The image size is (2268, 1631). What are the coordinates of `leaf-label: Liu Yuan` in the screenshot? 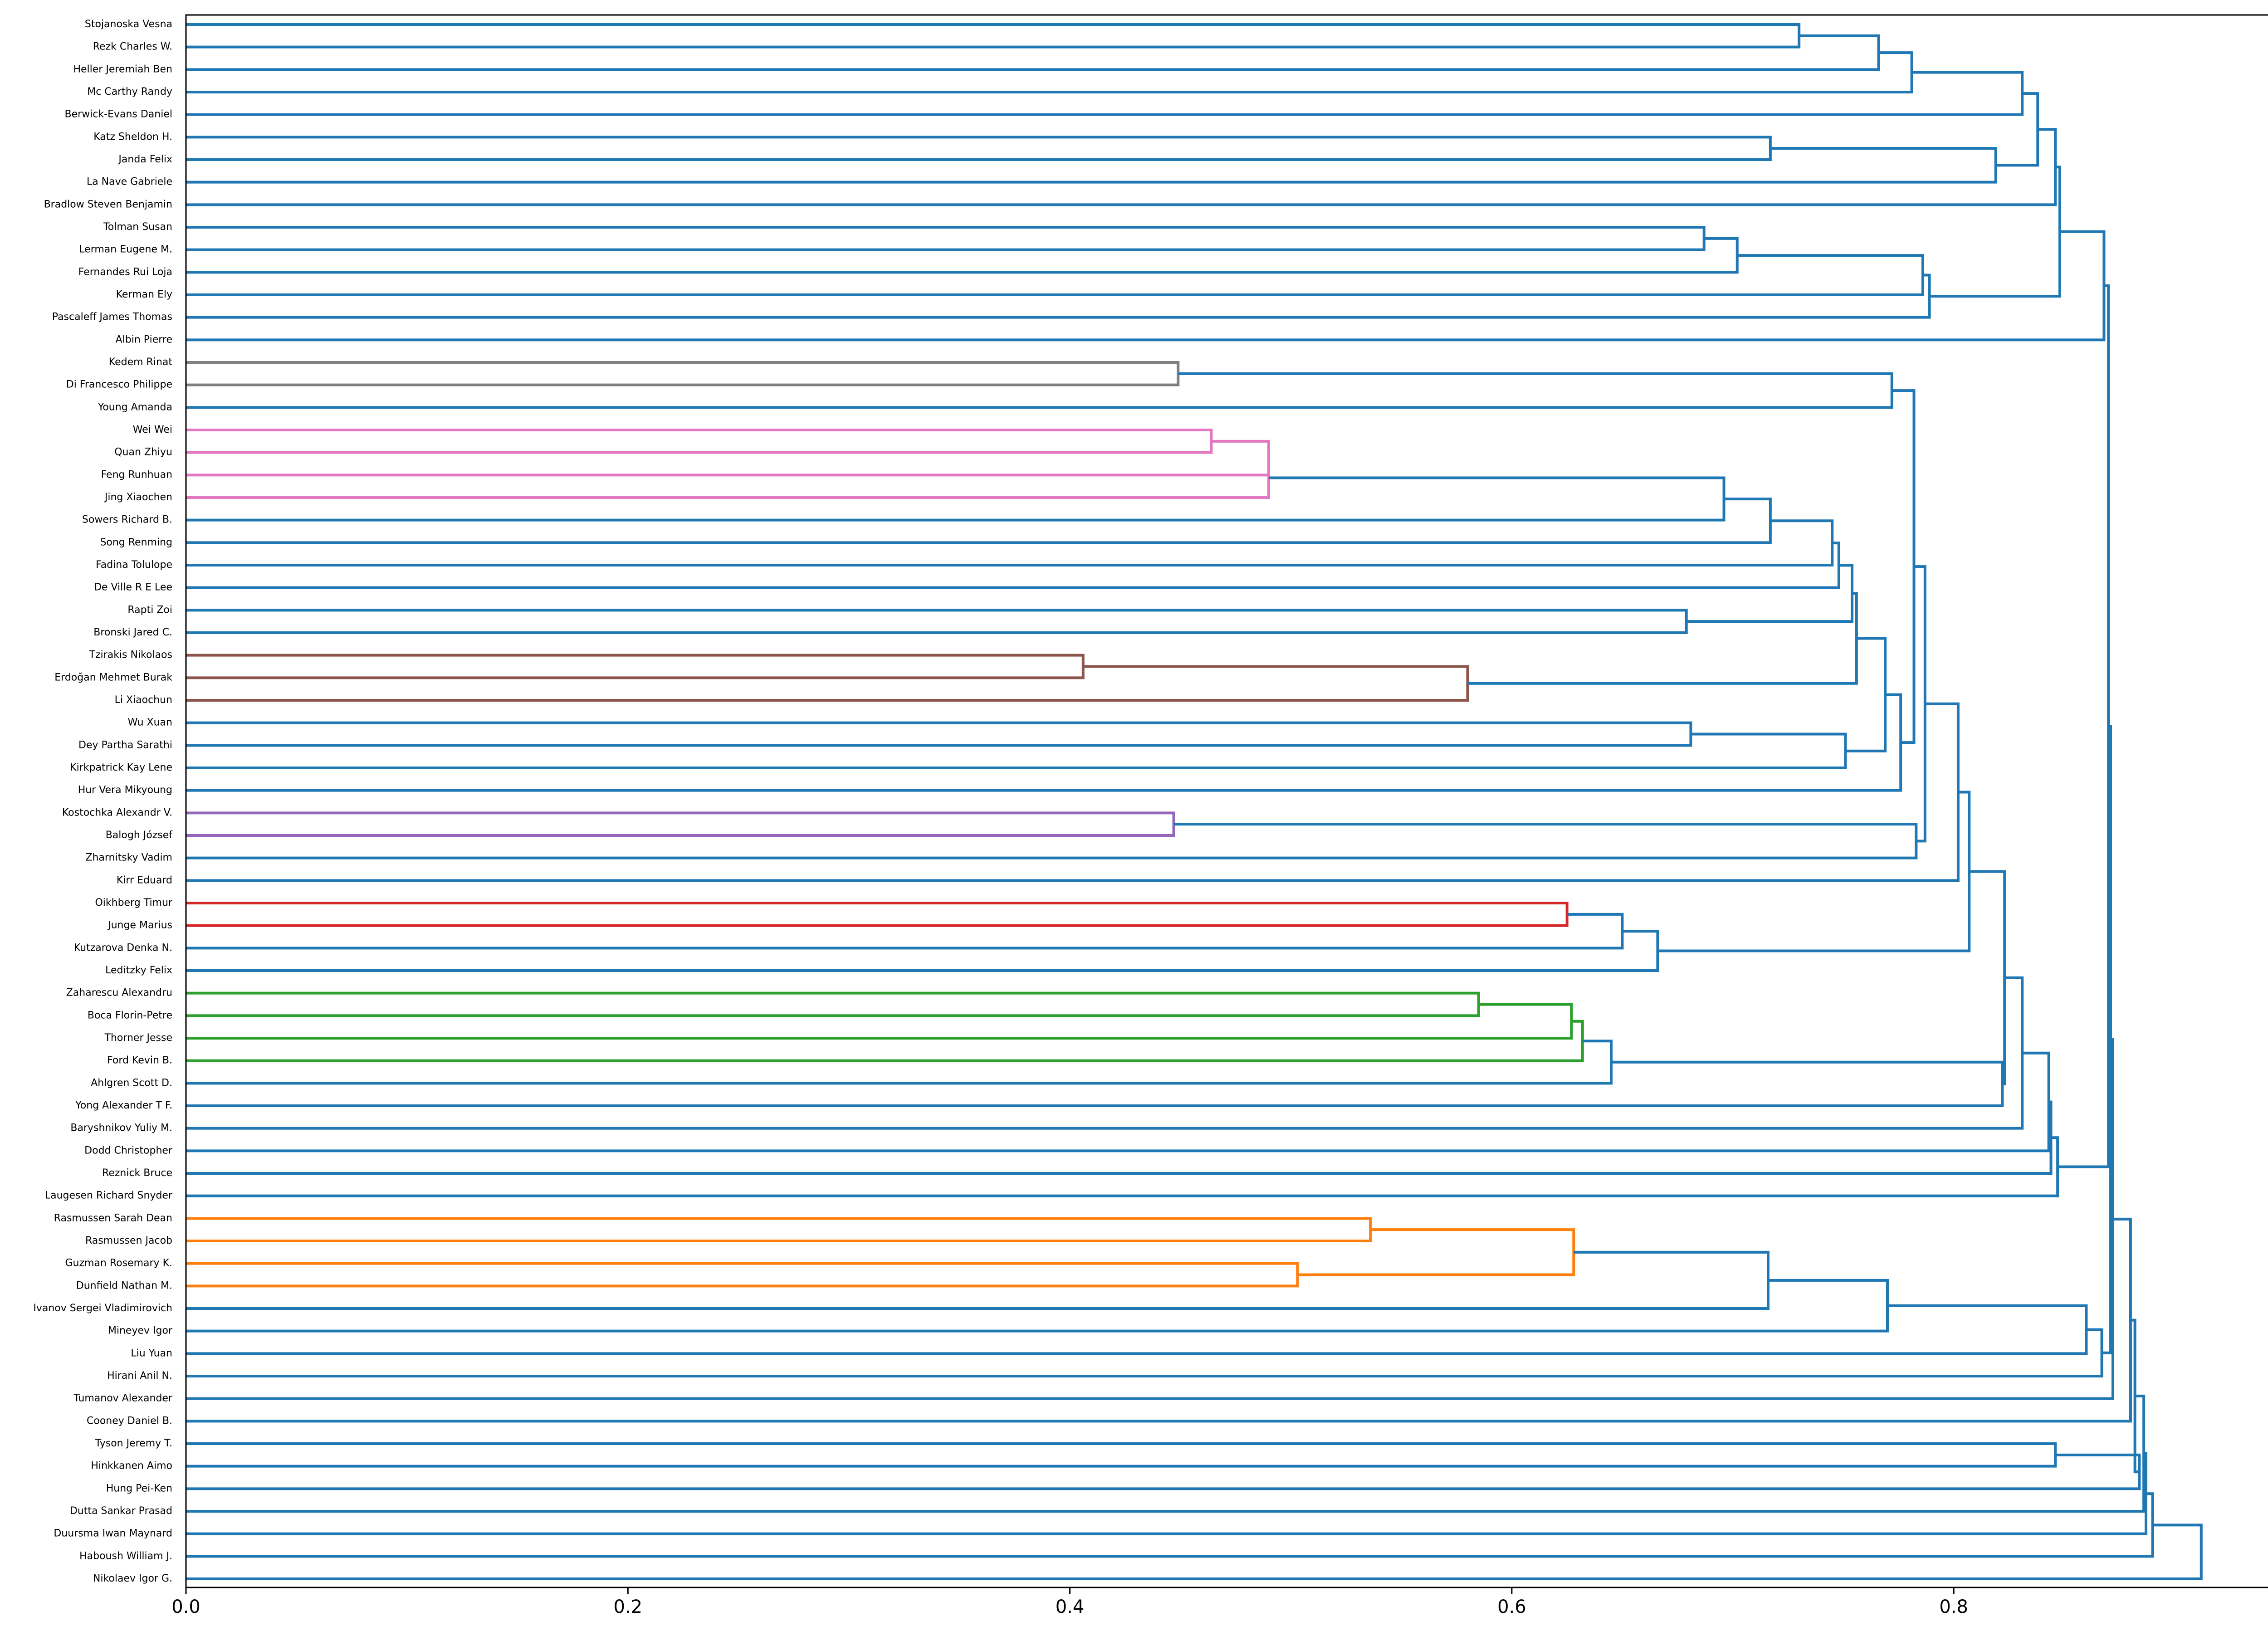 It's located at (151, 1353).